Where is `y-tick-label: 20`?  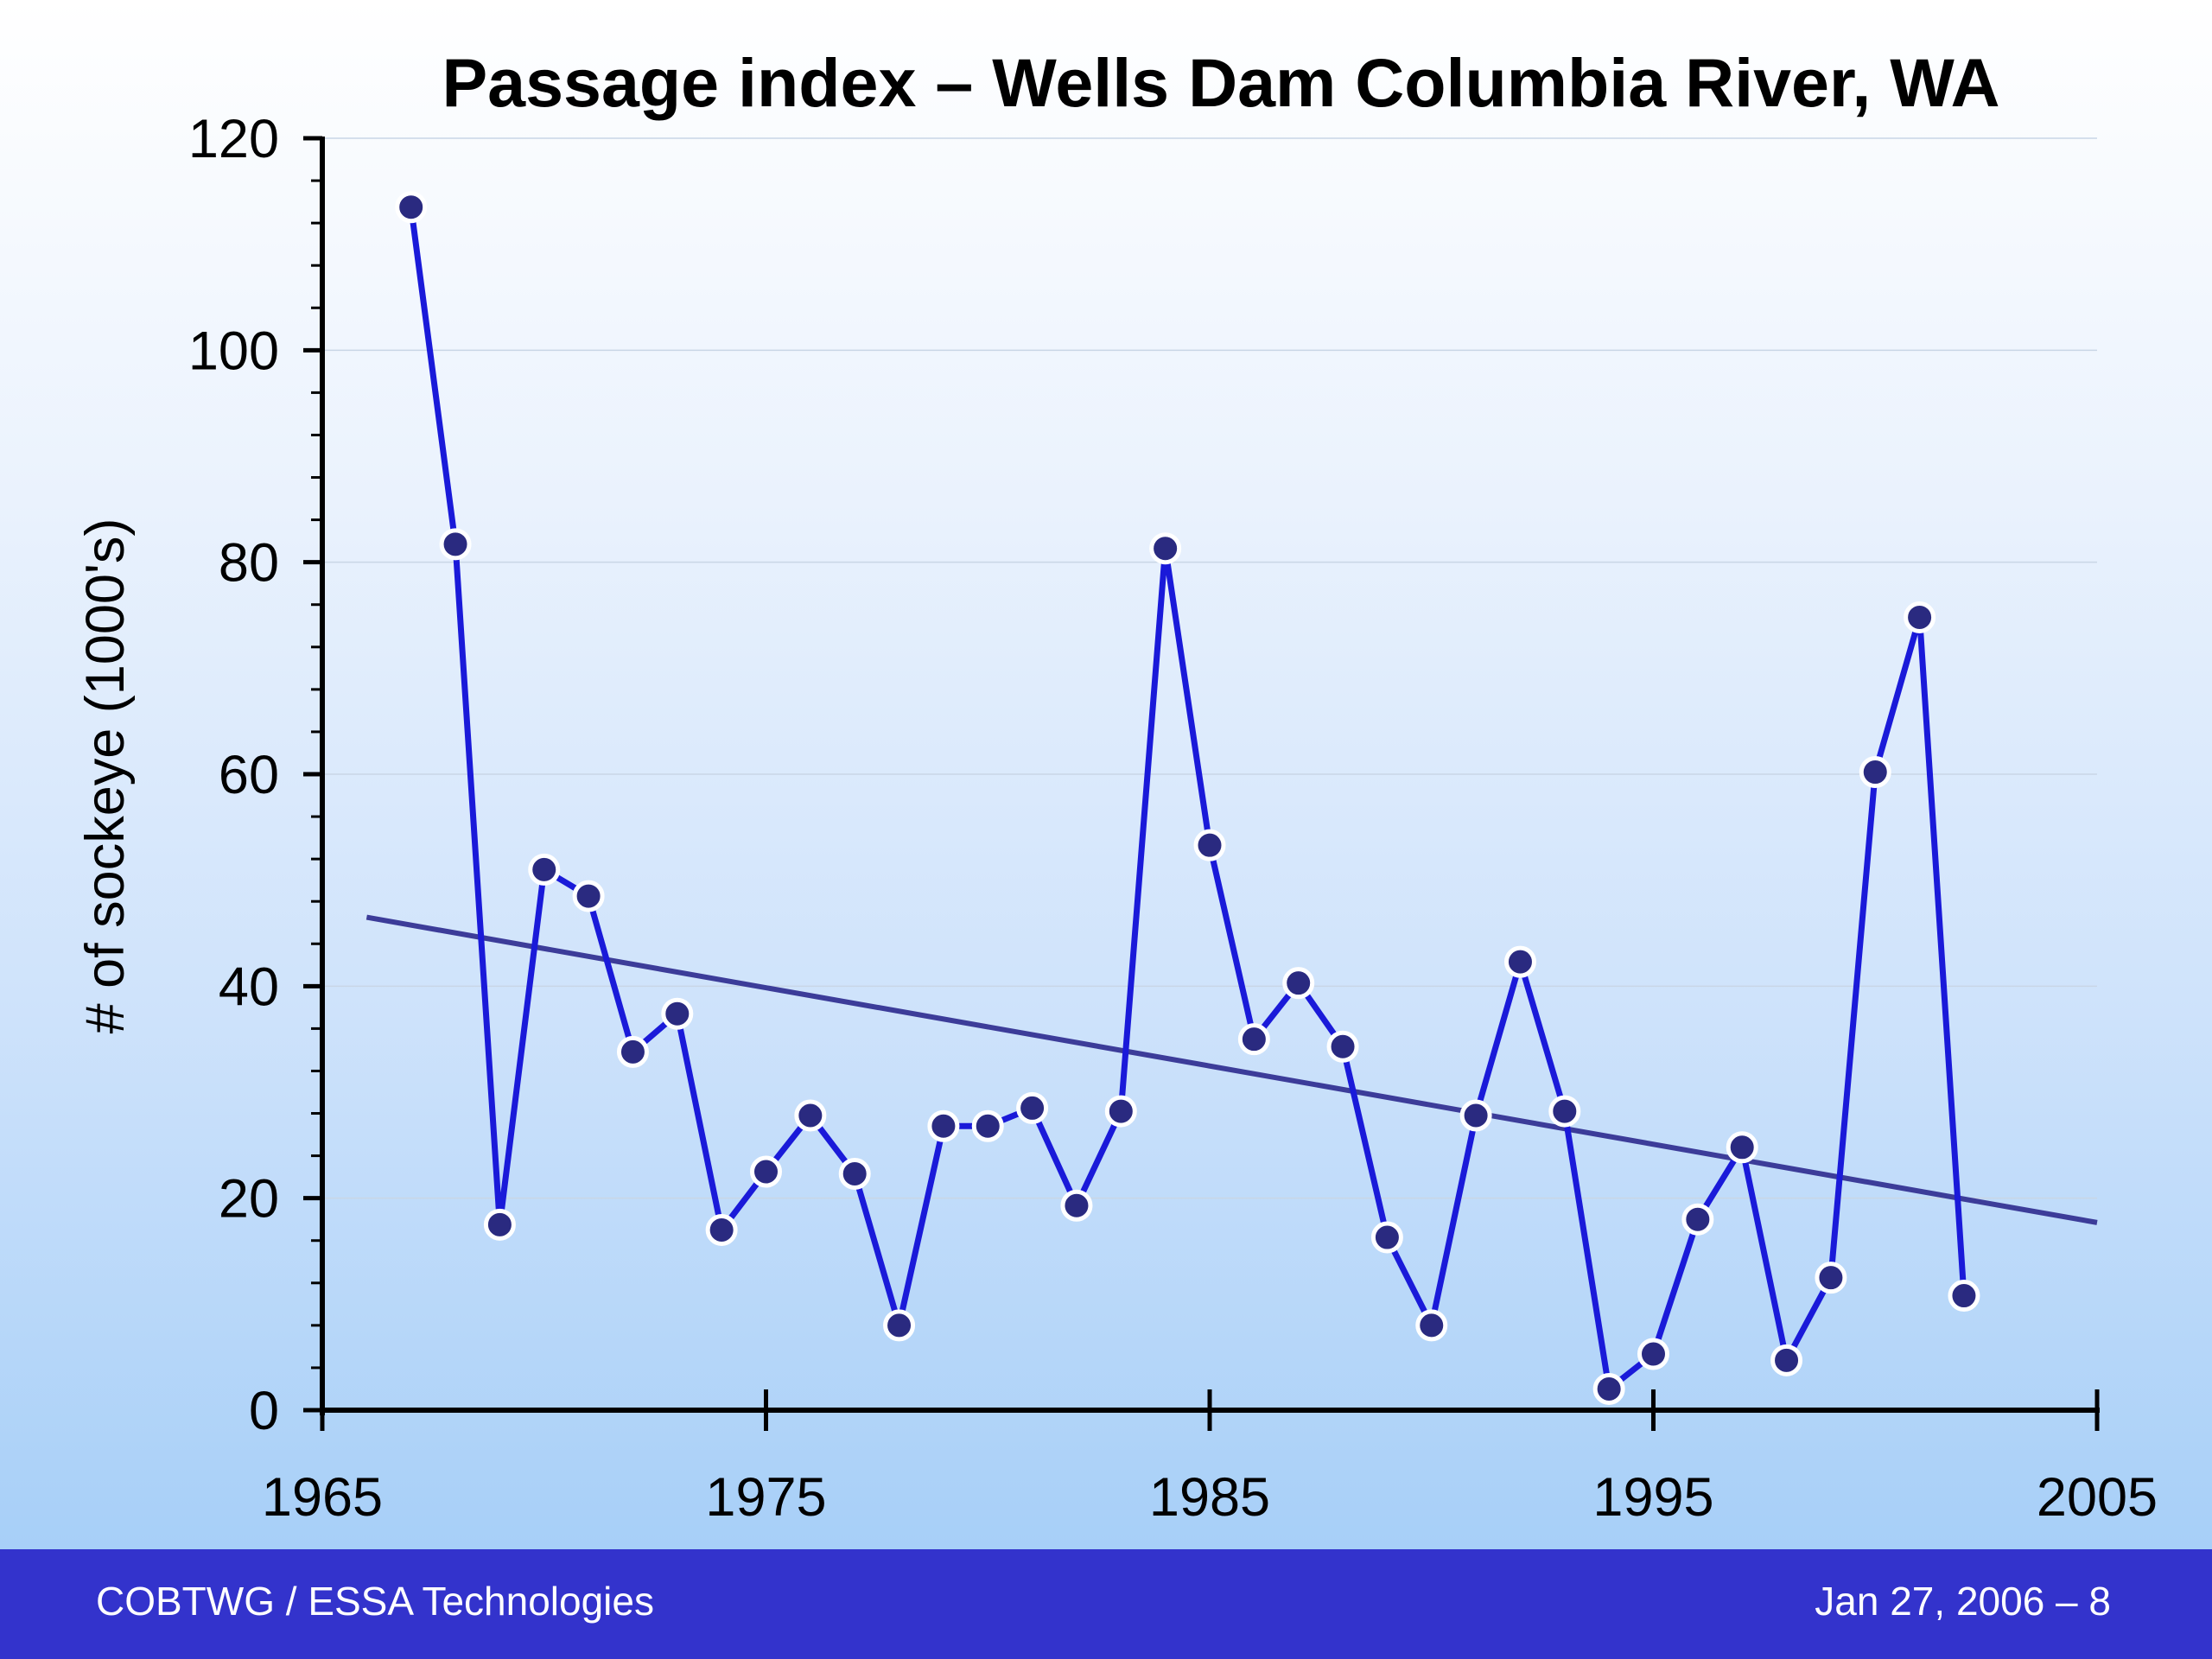 y-tick-label: 20 is located at coordinates (249, 1199).